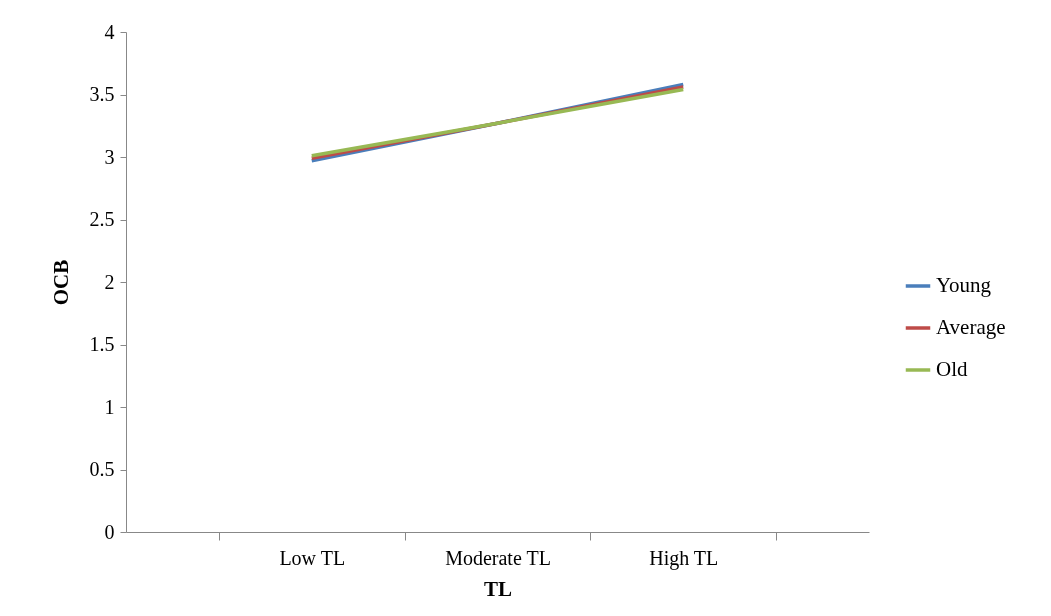 The width and height of the screenshot is (1051, 616). I want to click on y-tick-label: 1.5, so click(102, 344).